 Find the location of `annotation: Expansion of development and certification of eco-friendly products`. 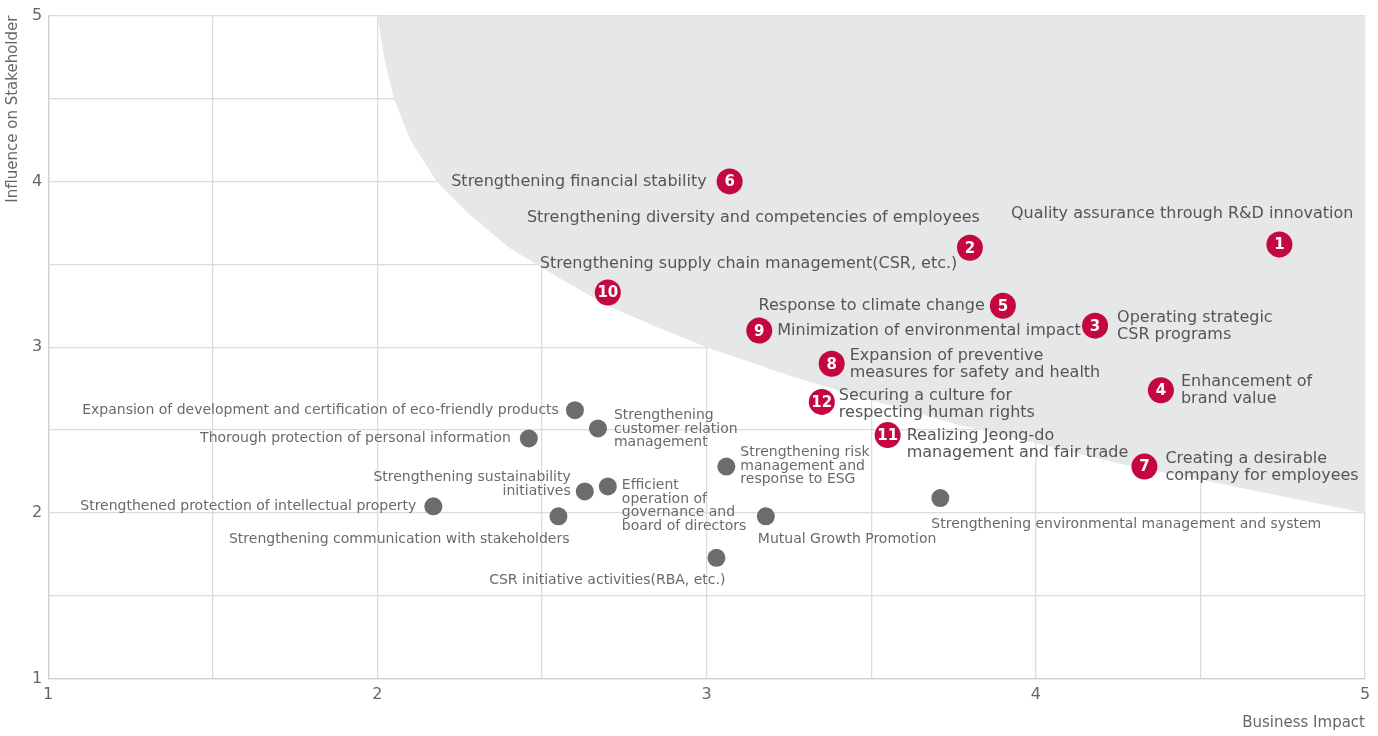

annotation: Expansion of development and certification of eco-friendly products is located at coordinates (320, 408).